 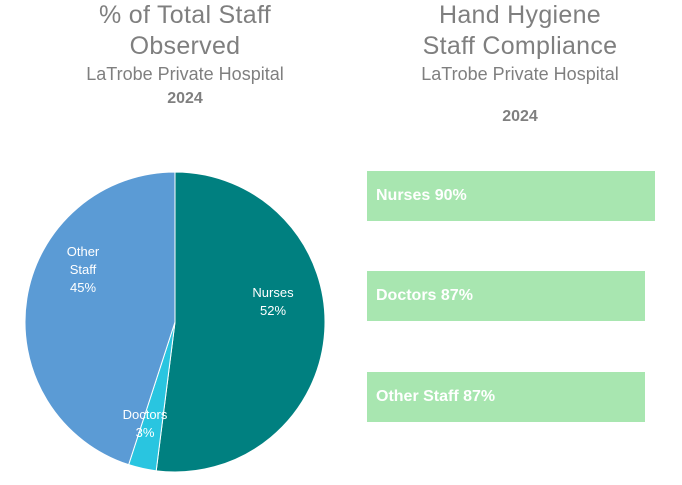 What do you see at coordinates (520, 46) in the screenshot?
I see `compliance-chart-title-line2: Staff Compliance` at bounding box center [520, 46].